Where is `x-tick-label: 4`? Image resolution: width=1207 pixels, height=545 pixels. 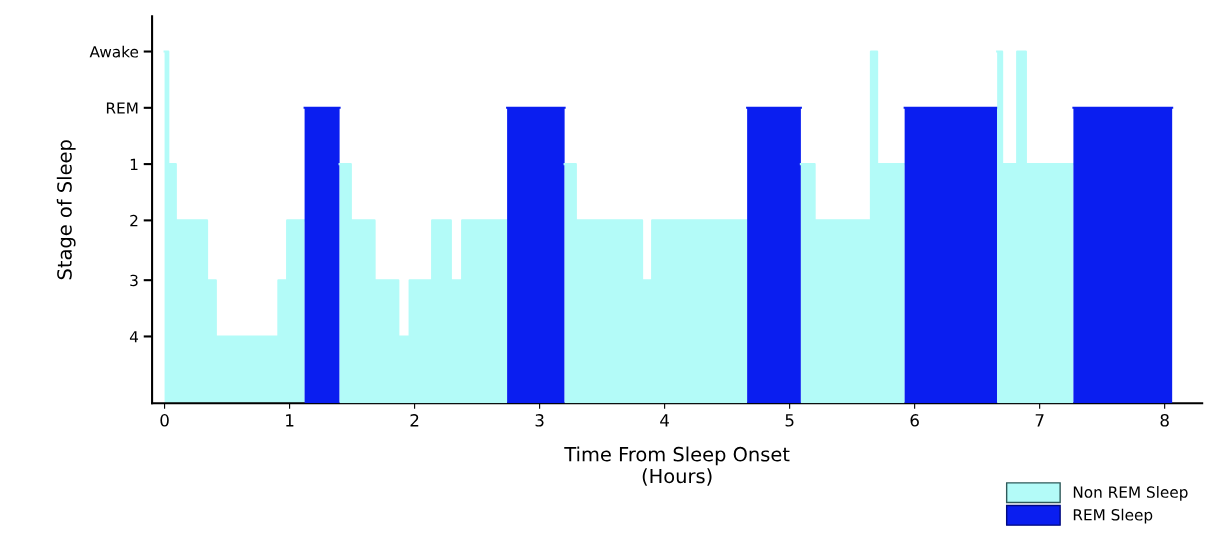 x-tick-label: 4 is located at coordinates (664, 420).